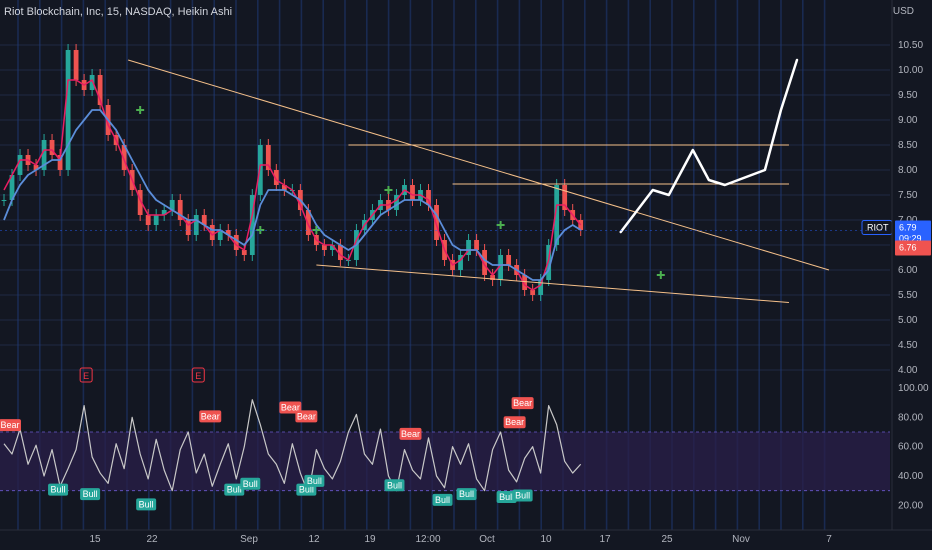 This screenshot has width=932, height=550. Describe the element at coordinates (908, 248) in the screenshot. I see `prev-close-tag-text: 6.76` at that location.